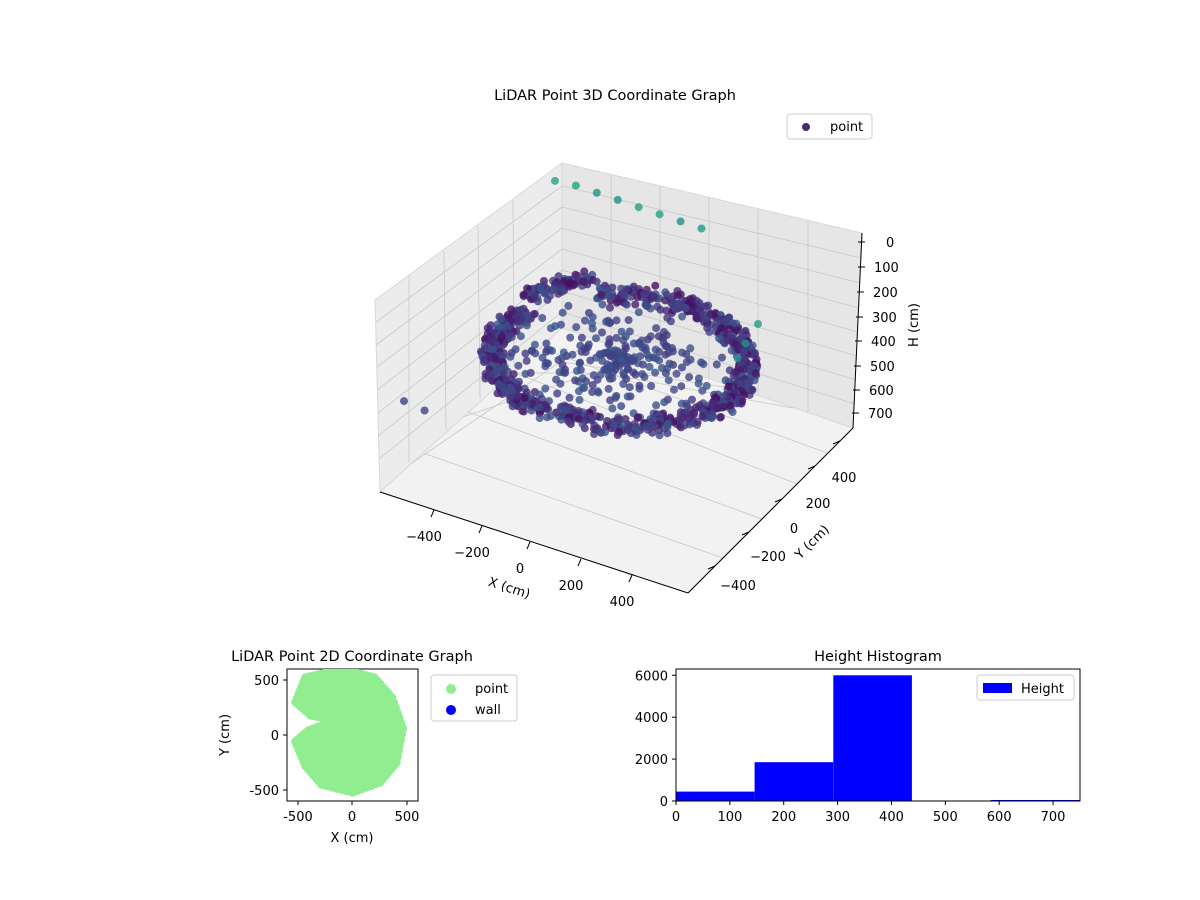 Image resolution: width=1200 pixels, height=900 pixels. Describe the element at coordinates (872, 738) in the screenshot. I see `histogram-bar` at that location.